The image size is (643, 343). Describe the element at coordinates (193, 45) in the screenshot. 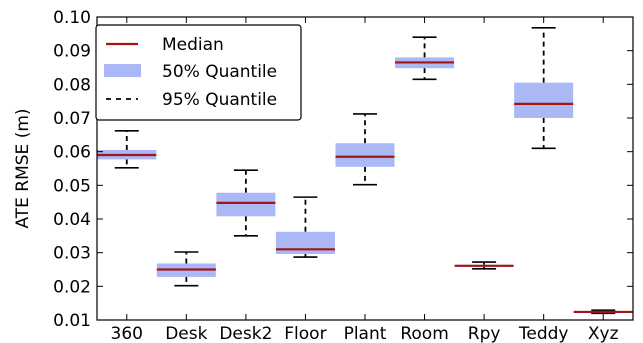

I see `legend-median-label: Median` at that location.